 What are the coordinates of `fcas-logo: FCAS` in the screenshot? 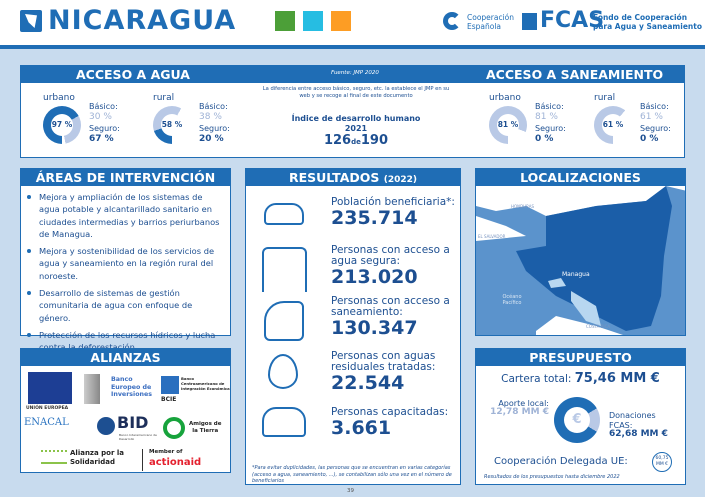 It's located at (572, 20).